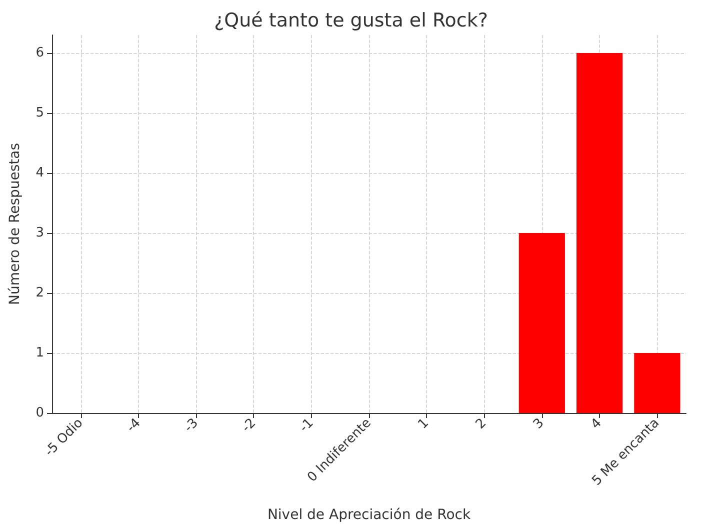 The height and width of the screenshot is (527, 702). What do you see at coordinates (15, 224) in the screenshot?
I see `y-axis-title: Número de Respuestas` at bounding box center [15, 224].